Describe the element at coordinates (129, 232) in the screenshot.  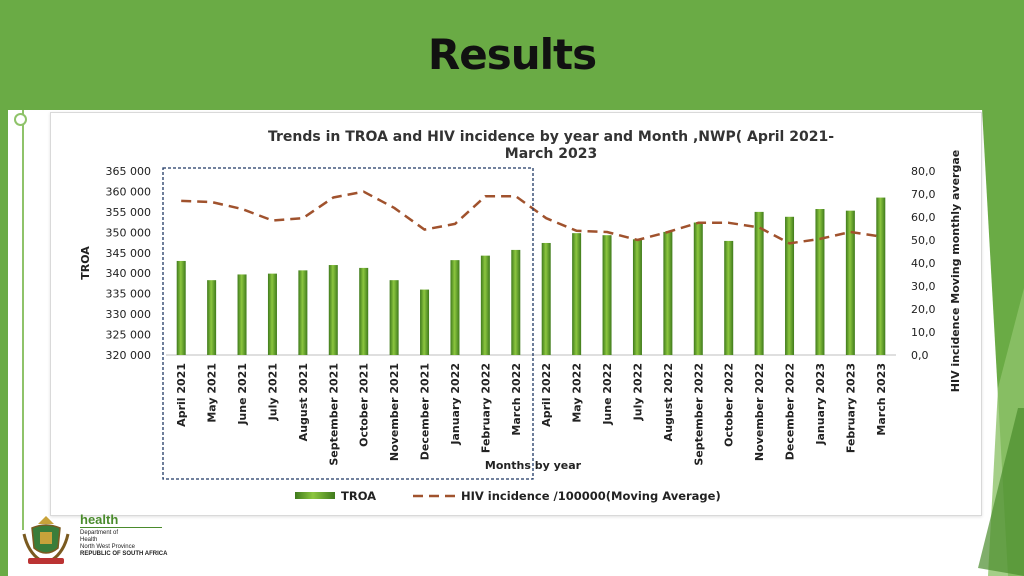
I see `y-tick-label: 350 000` at that location.